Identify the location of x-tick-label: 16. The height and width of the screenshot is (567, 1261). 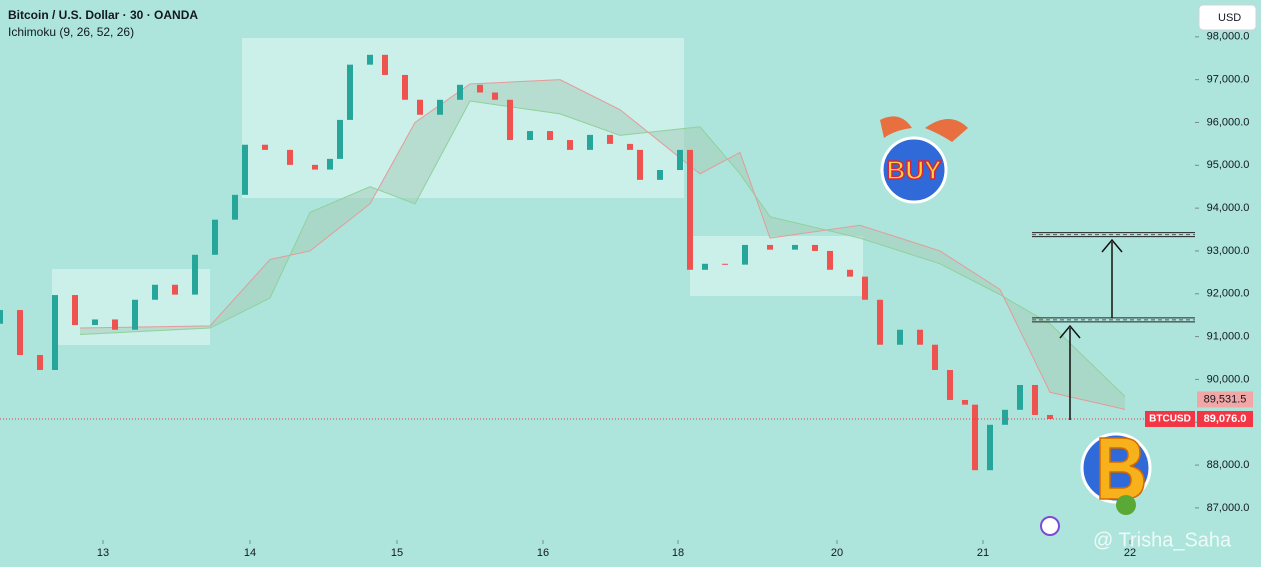
(543, 553).